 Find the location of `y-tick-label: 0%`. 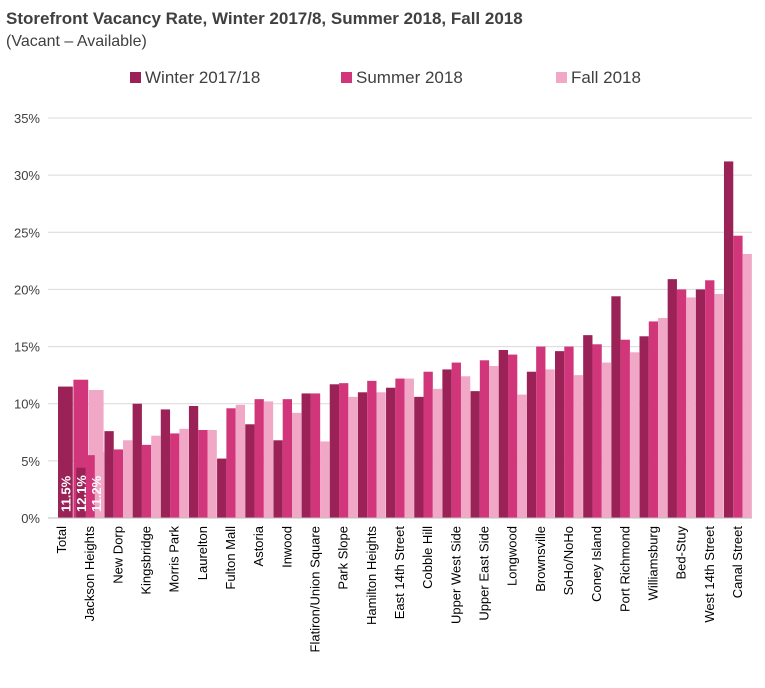

y-tick-label: 0% is located at coordinates (30, 518).